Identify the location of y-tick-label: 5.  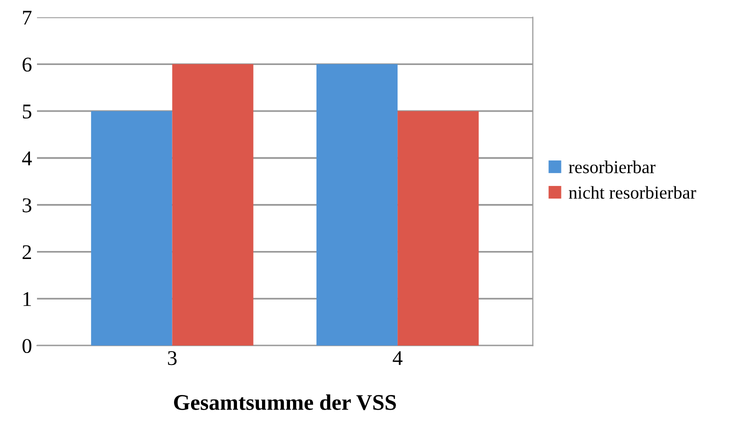
(27, 111).